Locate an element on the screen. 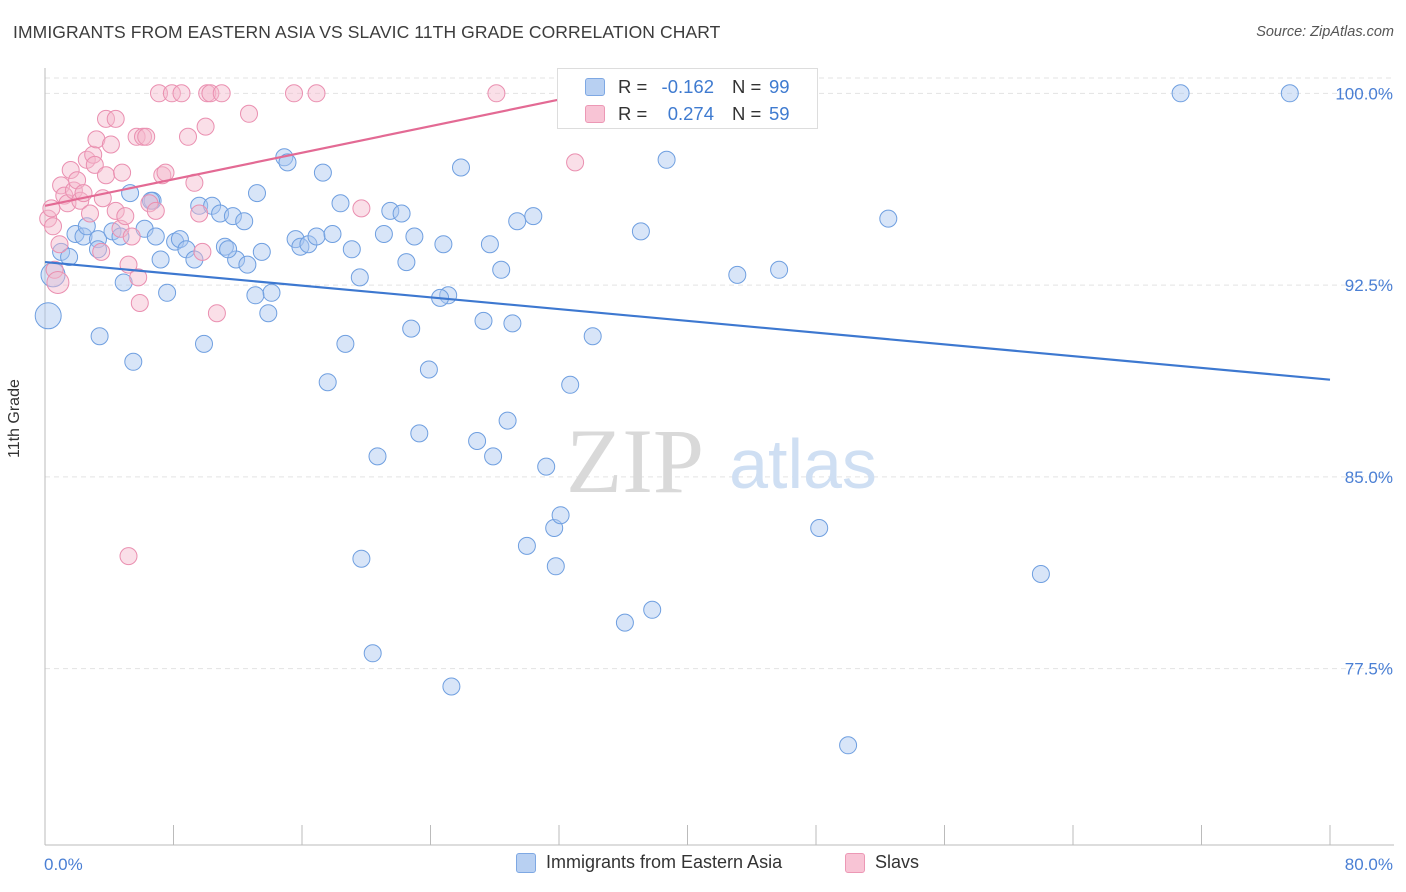 The width and height of the screenshot is (1406, 892). x-tick-labels: 0.0% 80.0% is located at coordinates (718, 864).